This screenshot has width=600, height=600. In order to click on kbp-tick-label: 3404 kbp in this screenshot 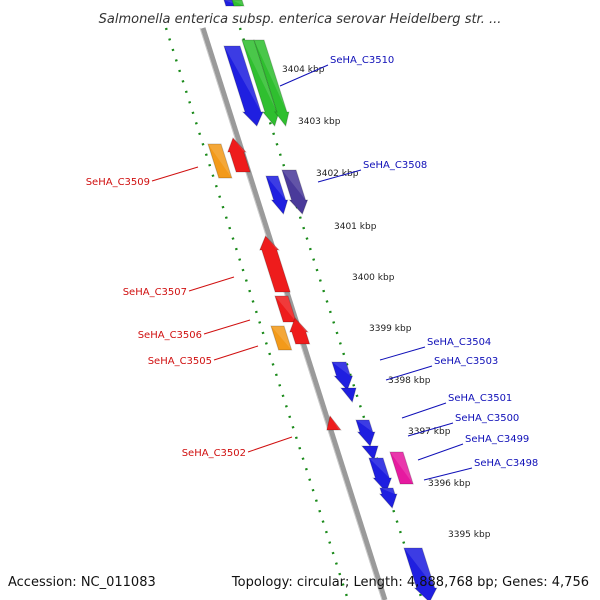, I will do `click(303, 70)`.